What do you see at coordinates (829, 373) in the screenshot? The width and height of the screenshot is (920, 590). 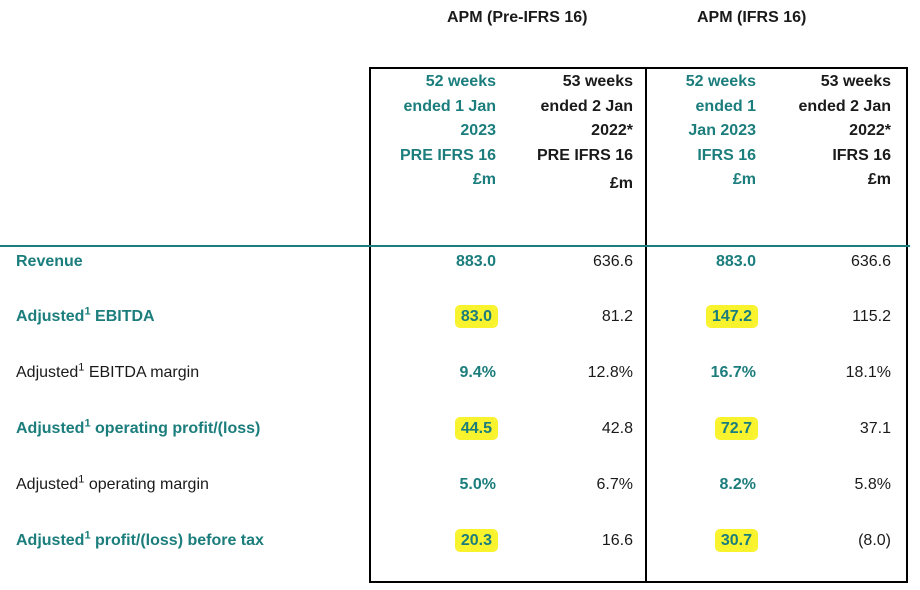 I see `cell: 18.1%` at bounding box center [829, 373].